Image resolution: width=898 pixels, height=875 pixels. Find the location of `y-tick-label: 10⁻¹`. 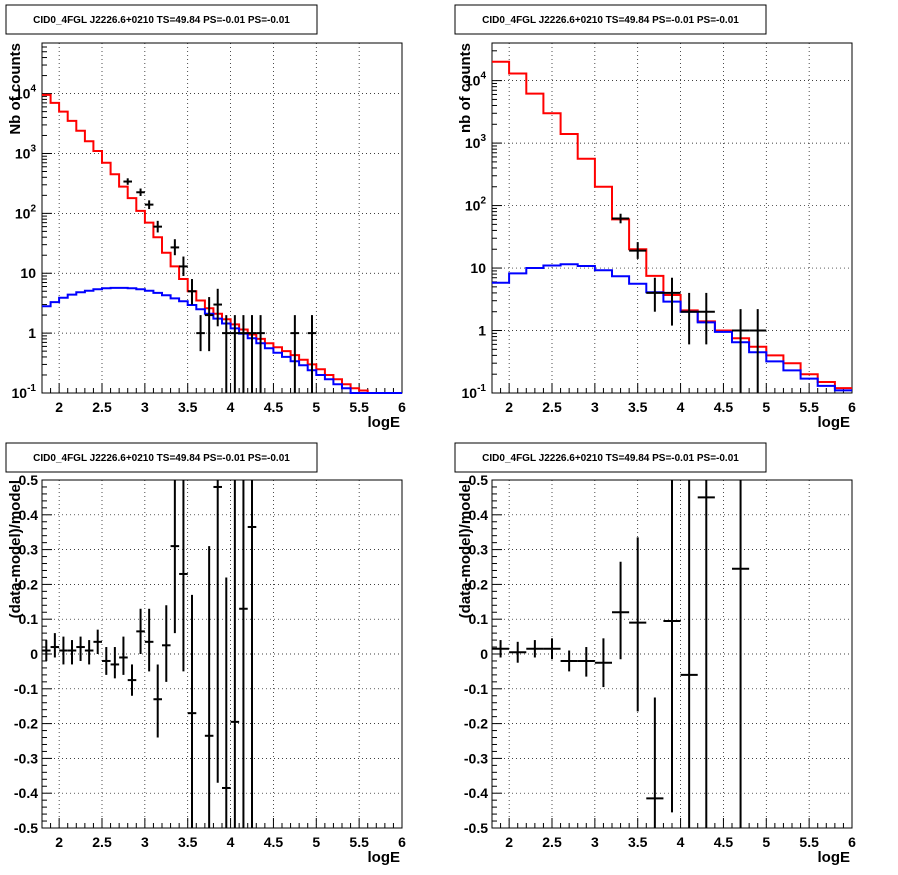

y-tick-label: 10⁻¹ is located at coordinates (474, 392).